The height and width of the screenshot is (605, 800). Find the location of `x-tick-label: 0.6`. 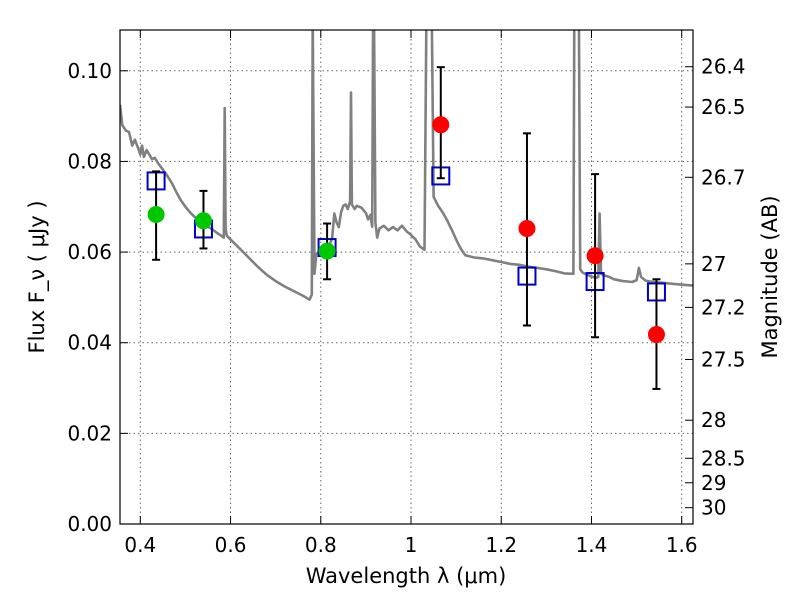

x-tick-label: 0.6 is located at coordinates (231, 545).